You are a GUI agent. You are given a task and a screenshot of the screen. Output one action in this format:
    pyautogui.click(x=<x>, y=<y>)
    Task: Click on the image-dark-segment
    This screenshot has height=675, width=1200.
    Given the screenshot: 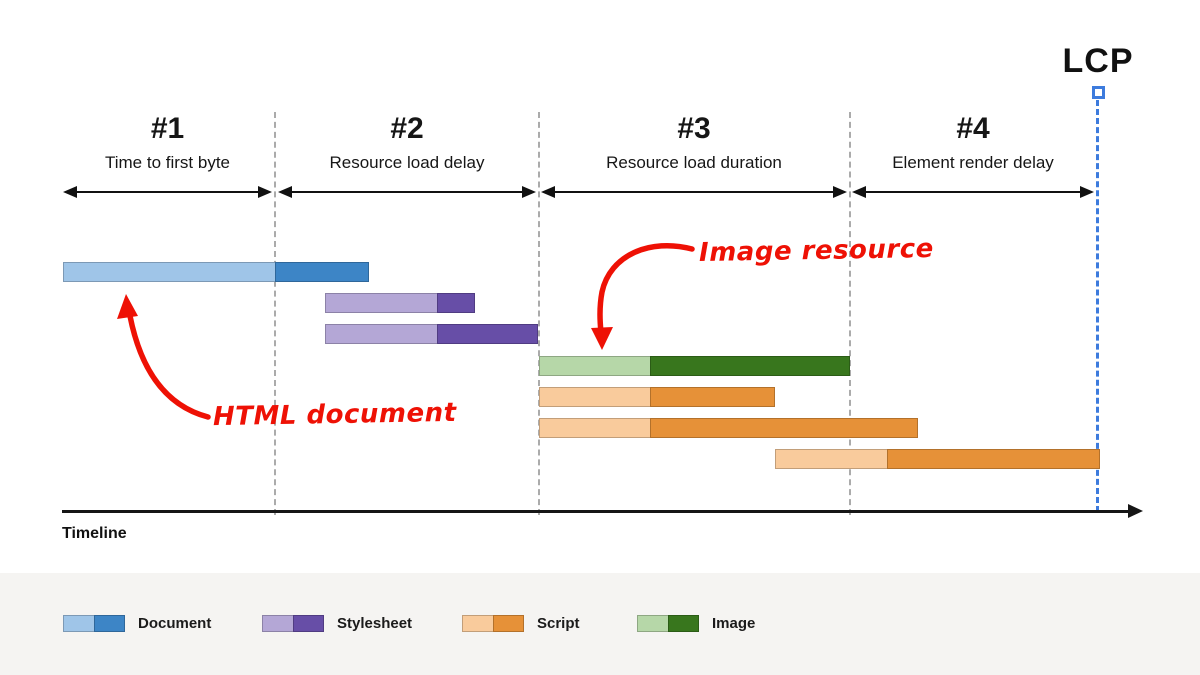 What is the action you would take?
    pyautogui.click(x=750, y=366)
    